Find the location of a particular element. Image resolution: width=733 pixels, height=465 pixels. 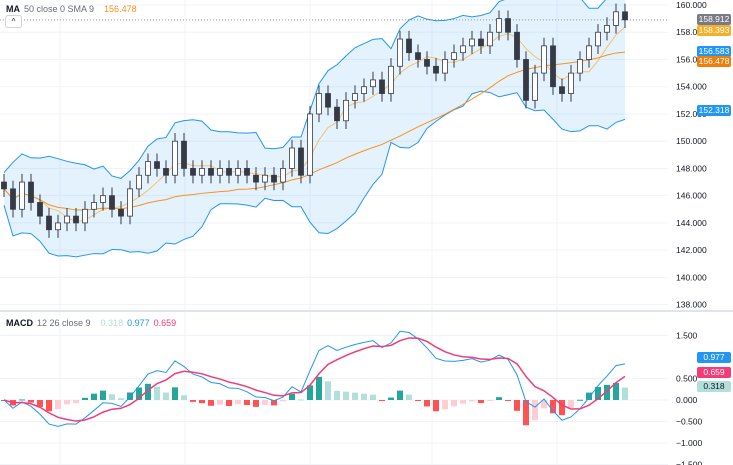

macd-signal-value: 0.659 is located at coordinates (165, 323).